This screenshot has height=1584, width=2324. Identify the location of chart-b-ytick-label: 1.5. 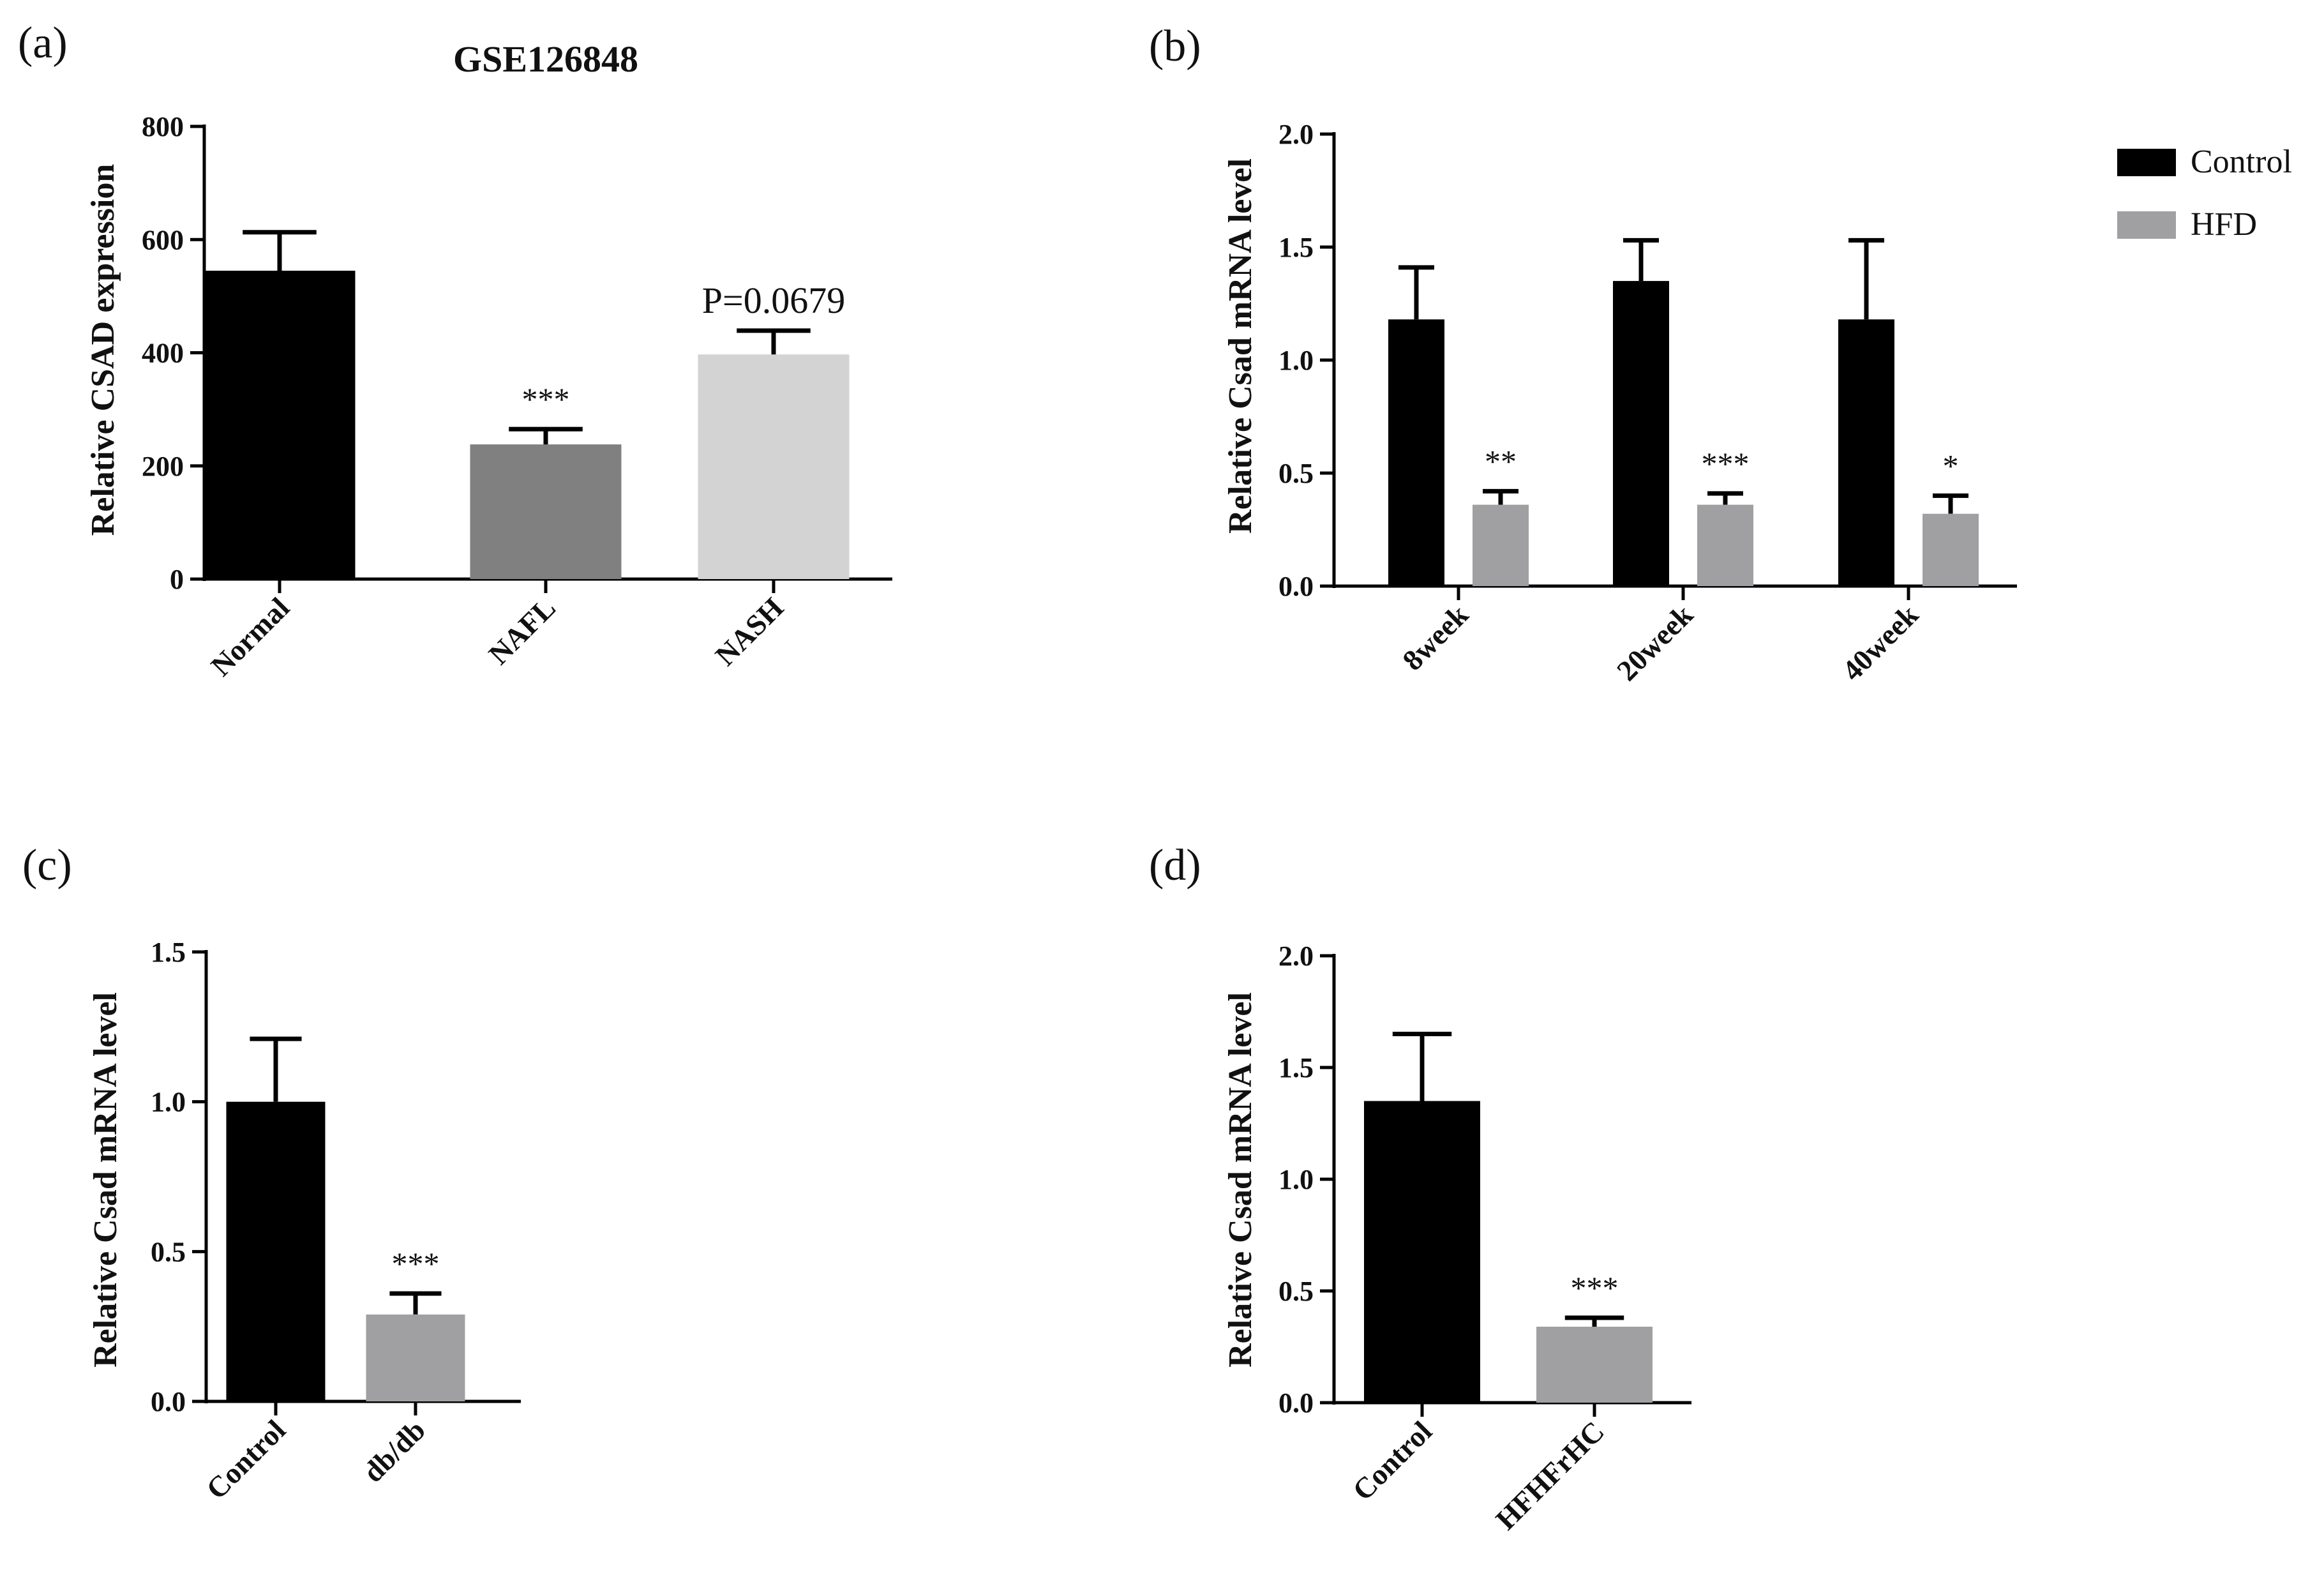
(1296, 248).